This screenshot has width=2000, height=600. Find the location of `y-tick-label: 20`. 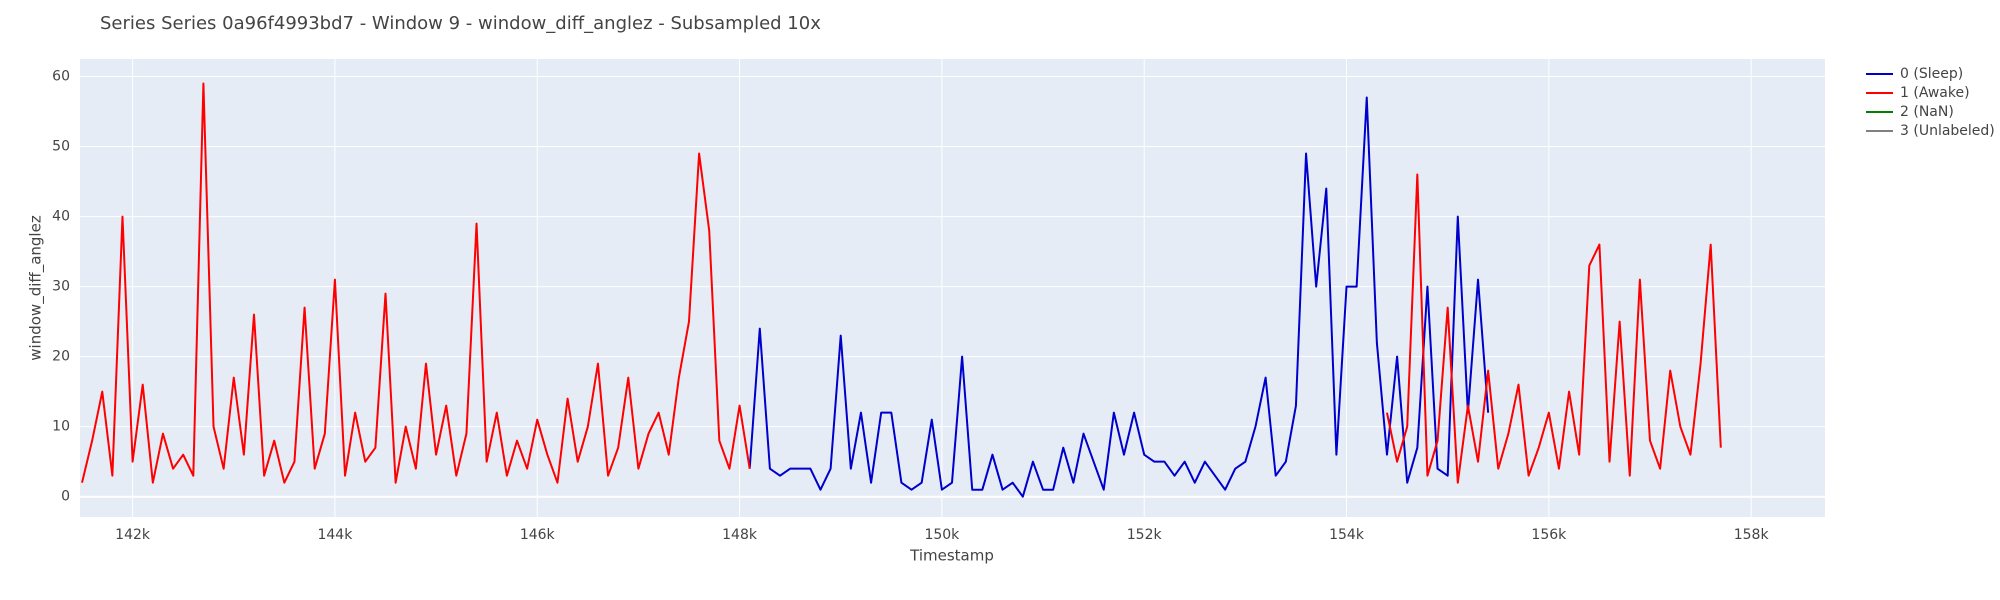

y-tick-label: 20 is located at coordinates (61, 357).